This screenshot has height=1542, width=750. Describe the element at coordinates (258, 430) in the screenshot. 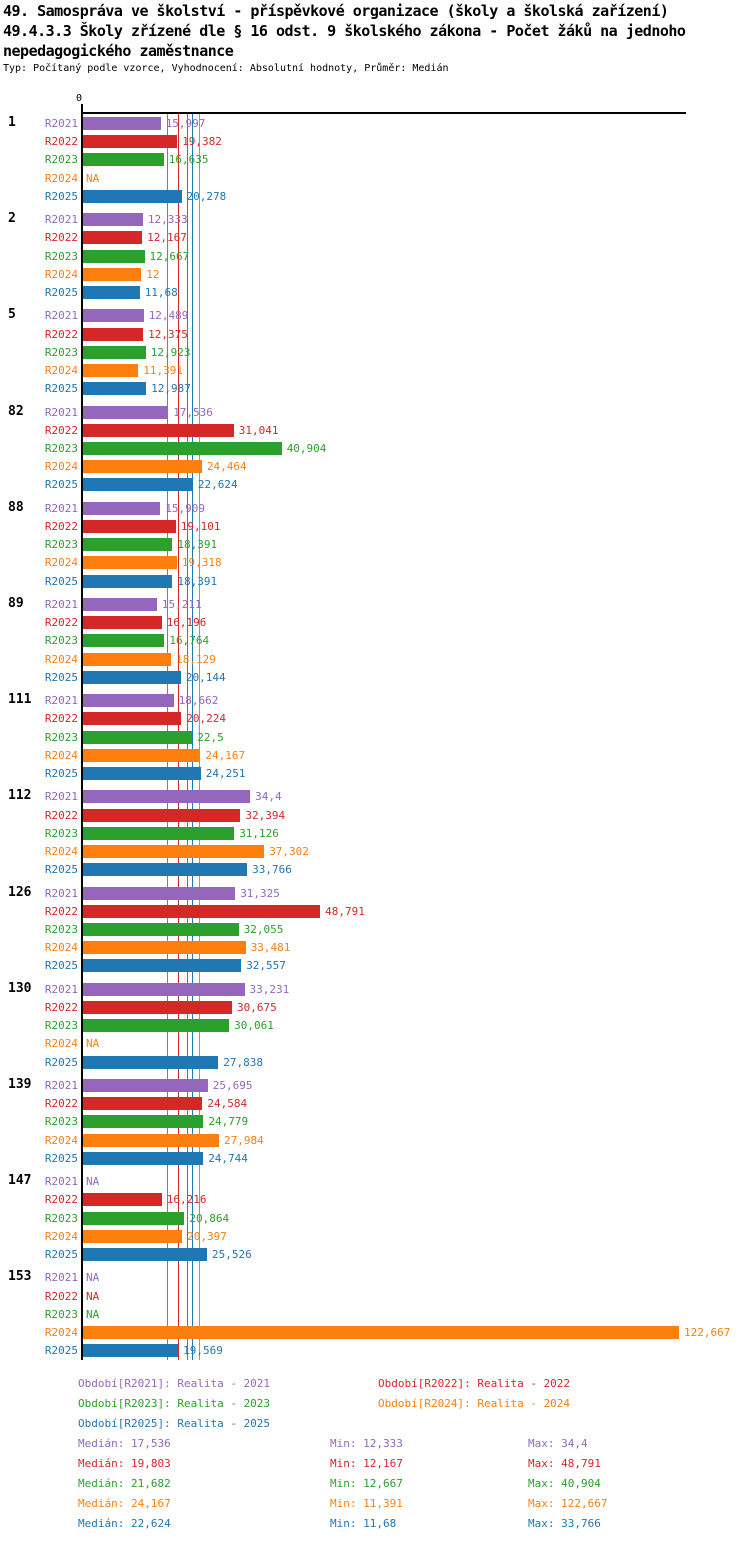

I see `bar-value-label: 31,041` at that location.